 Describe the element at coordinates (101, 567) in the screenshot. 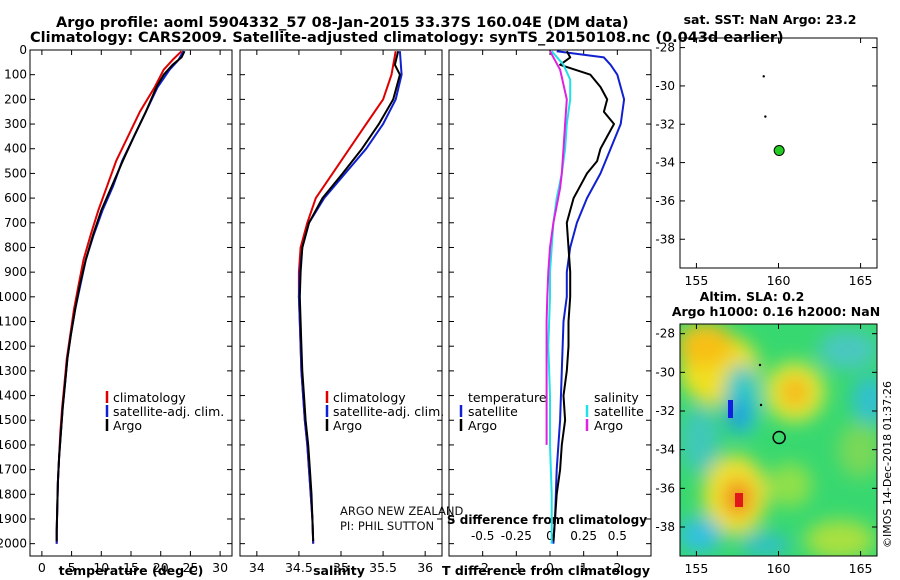

I see `x-tick-label: 10` at that location.